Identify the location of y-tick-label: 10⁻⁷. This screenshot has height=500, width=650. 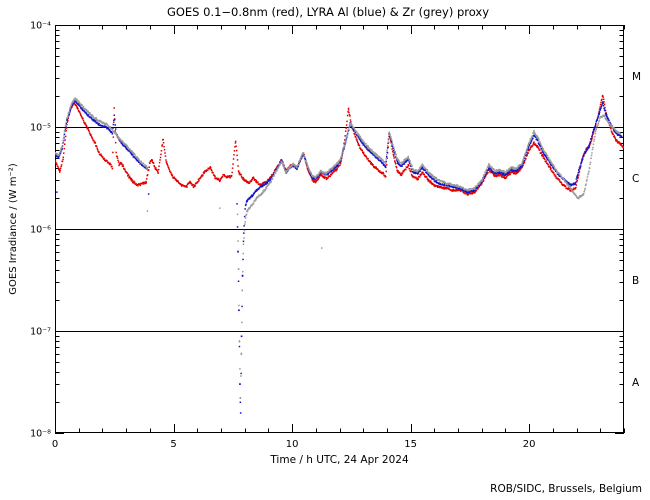
(40, 332).